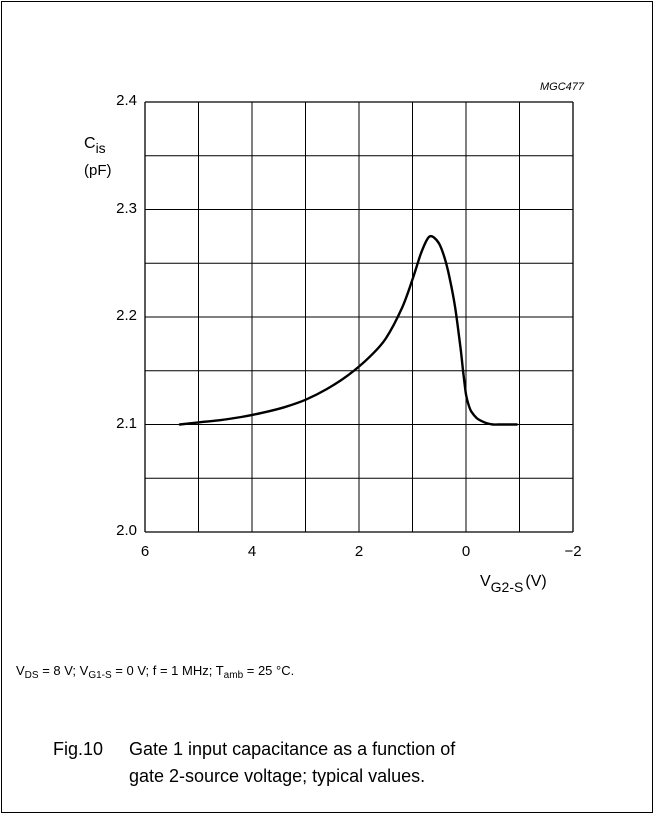 This screenshot has height=814, width=654. Describe the element at coordinates (562, 87) in the screenshot. I see `figure-code: MGC477` at that location.